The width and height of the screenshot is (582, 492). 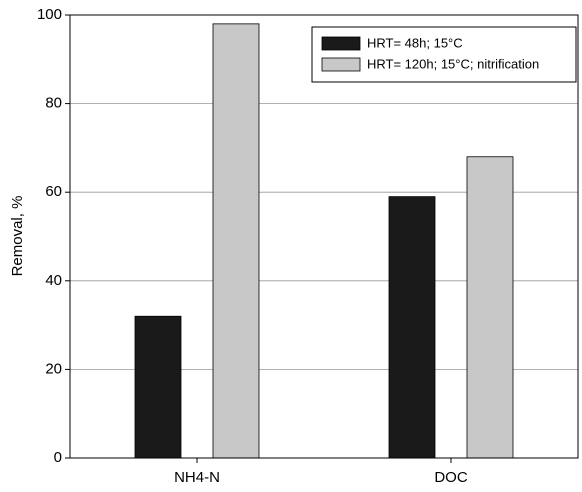 What do you see at coordinates (53, 103) in the screenshot?
I see `y-tick-label: 80` at bounding box center [53, 103].